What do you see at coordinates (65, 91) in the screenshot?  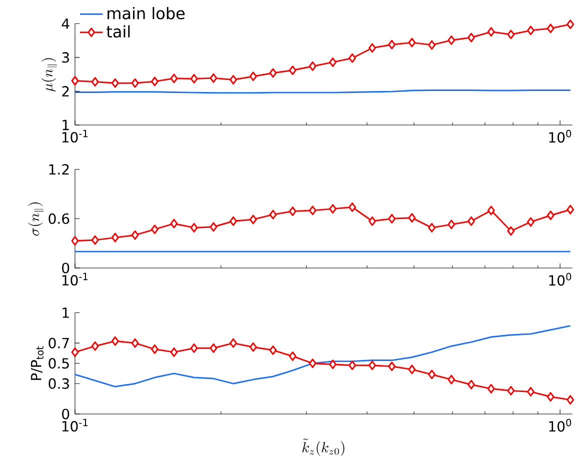 I see `y-tick-label: 2` at bounding box center [65, 91].